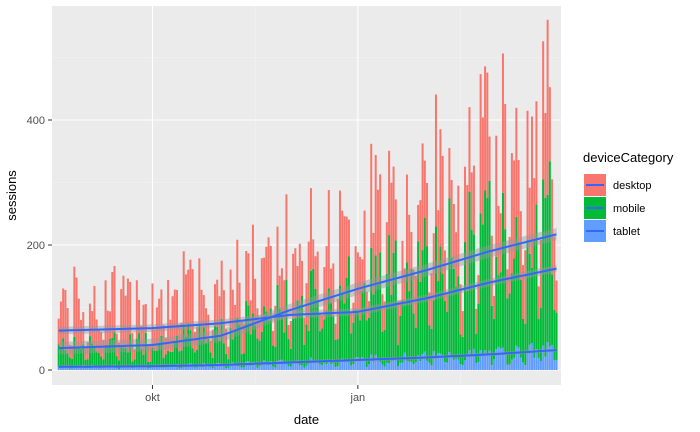 The image size is (700, 432). I want to click on legend: deviceCategory desktop mobile tablet, so click(628, 196).